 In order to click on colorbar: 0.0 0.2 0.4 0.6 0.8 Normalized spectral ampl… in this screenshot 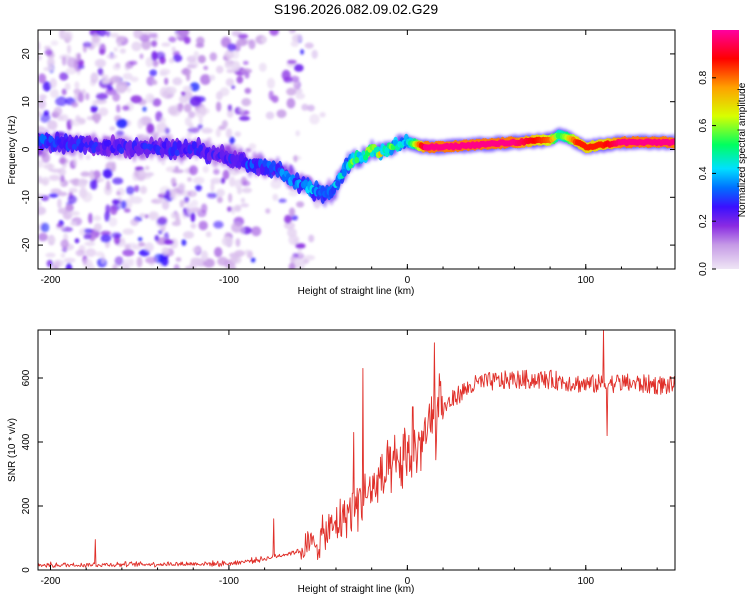, I will do `click(723, 153)`.